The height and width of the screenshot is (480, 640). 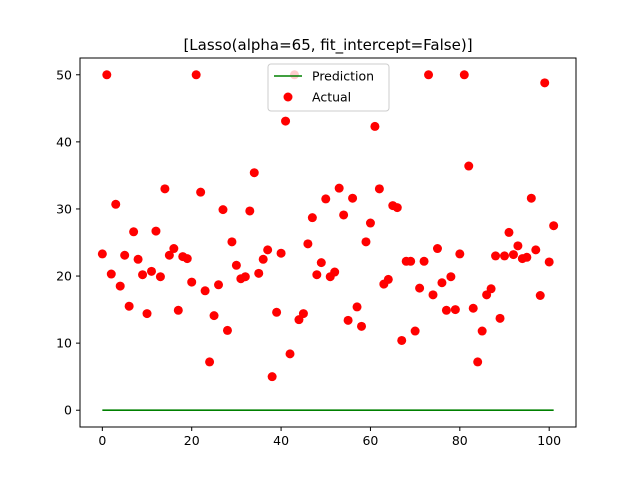 I want to click on y-tick-label-0: 0, so click(x=68, y=410).